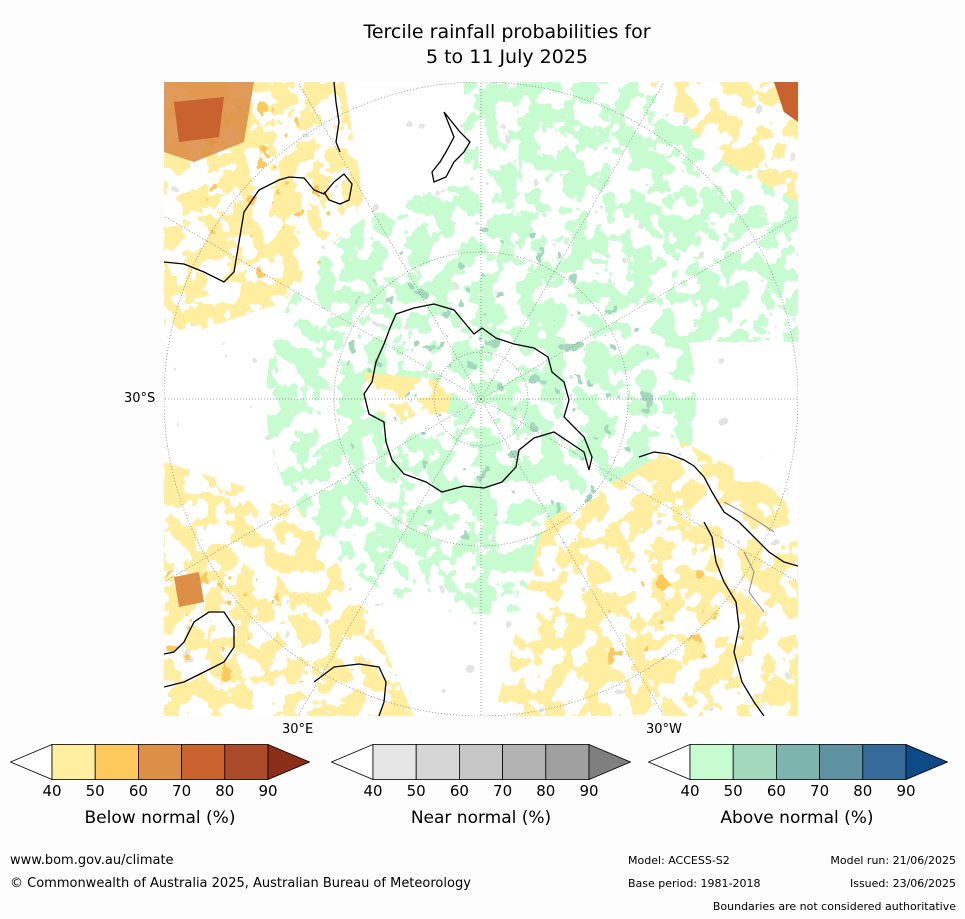 The image size is (965, 919). What do you see at coordinates (92, 860) in the screenshot?
I see `website-link: www.bom.gov.au/climate` at bounding box center [92, 860].